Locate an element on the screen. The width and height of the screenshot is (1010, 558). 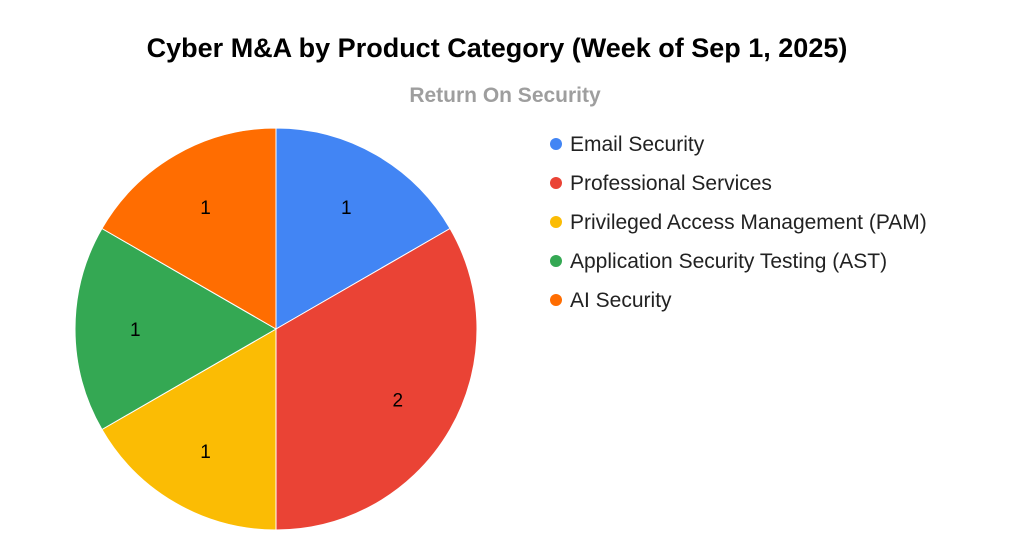
pie-data-labels: 1 2 1 1 1 is located at coordinates (266, 330).